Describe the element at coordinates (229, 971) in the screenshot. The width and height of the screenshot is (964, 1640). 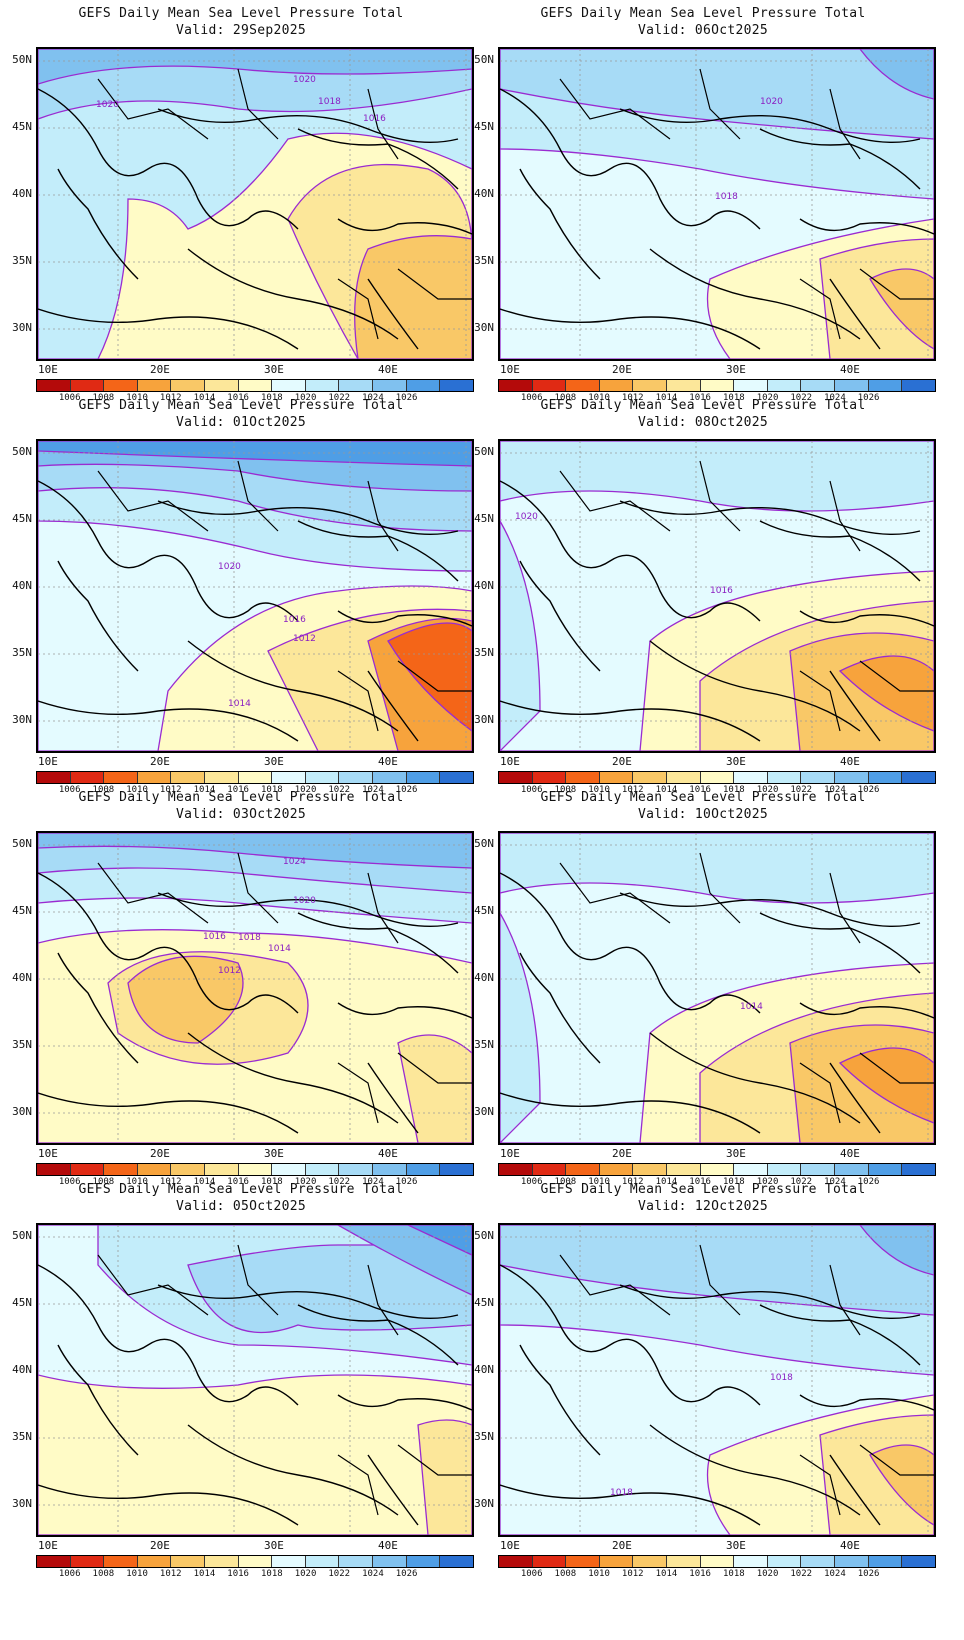
I see `contour-label: 1012` at that location.